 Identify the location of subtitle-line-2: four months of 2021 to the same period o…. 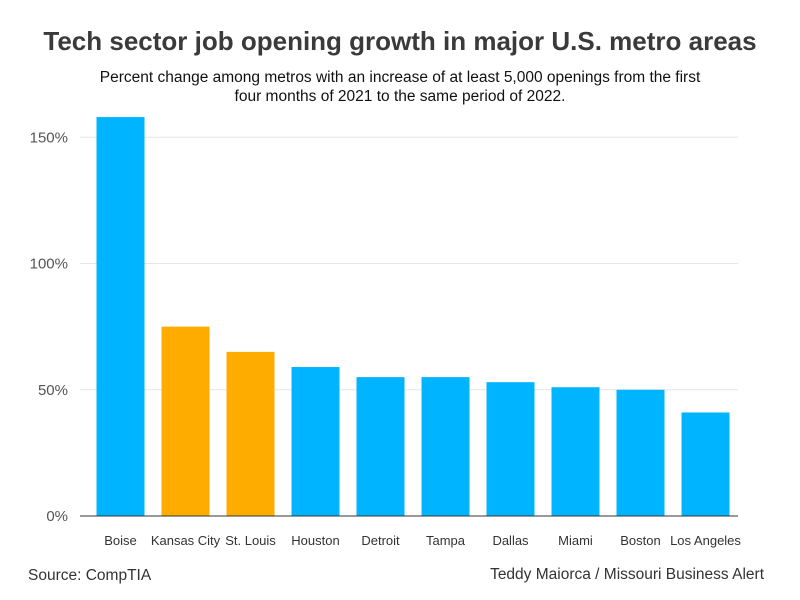
(400, 96).